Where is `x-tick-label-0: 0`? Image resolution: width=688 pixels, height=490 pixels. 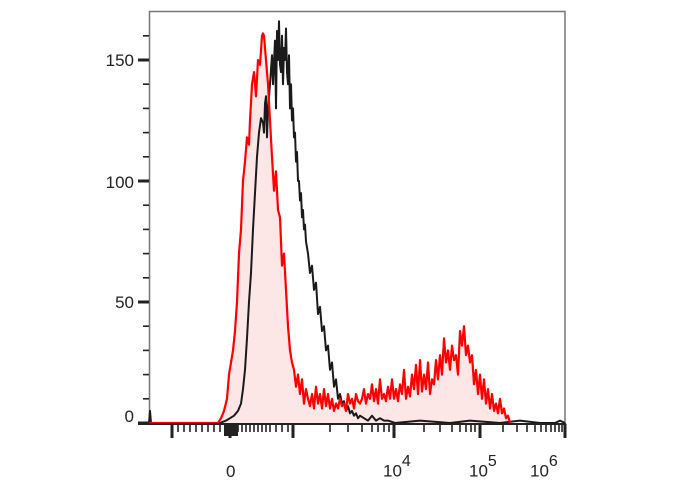
x-tick-label-0: 0 is located at coordinates (230, 472).